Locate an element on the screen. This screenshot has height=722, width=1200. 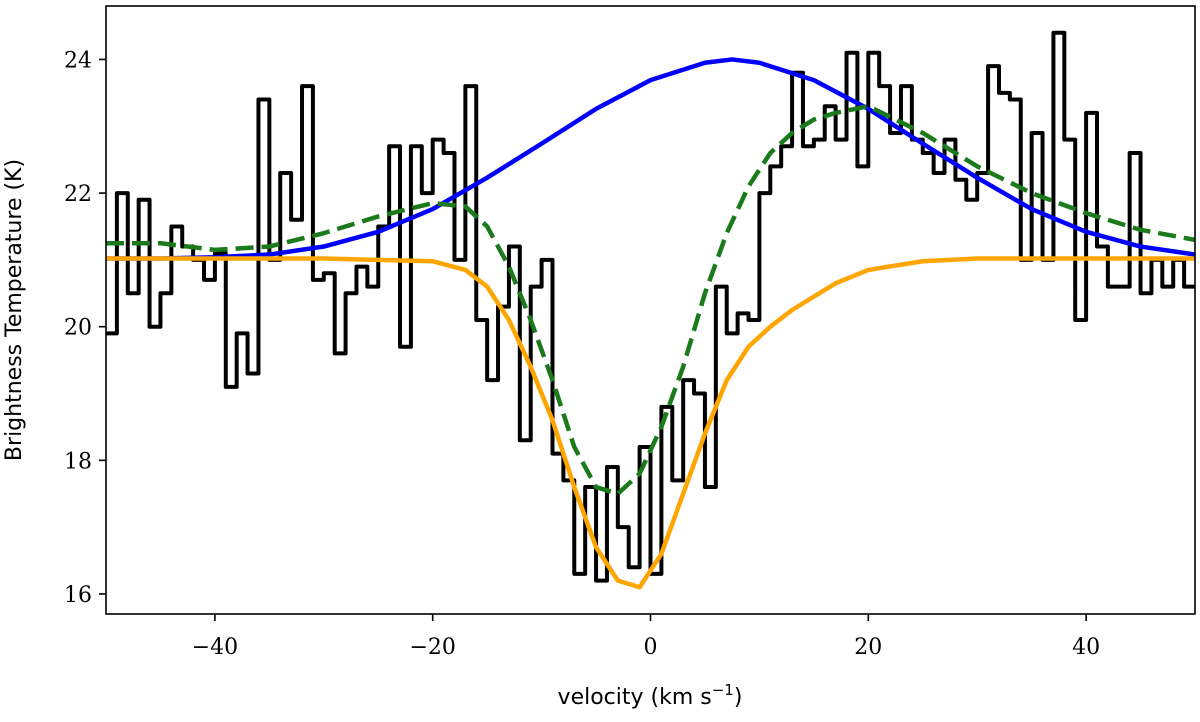
x-axis-ticks: −40 −20 0 20 40 is located at coordinates (646, 637).